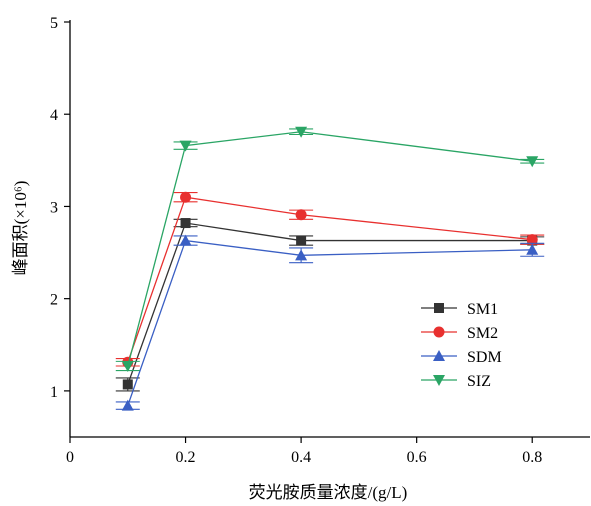  Describe the element at coordinates (484, 357) in the screenshot. I see `legend-label-sdm: SDM` at that location.